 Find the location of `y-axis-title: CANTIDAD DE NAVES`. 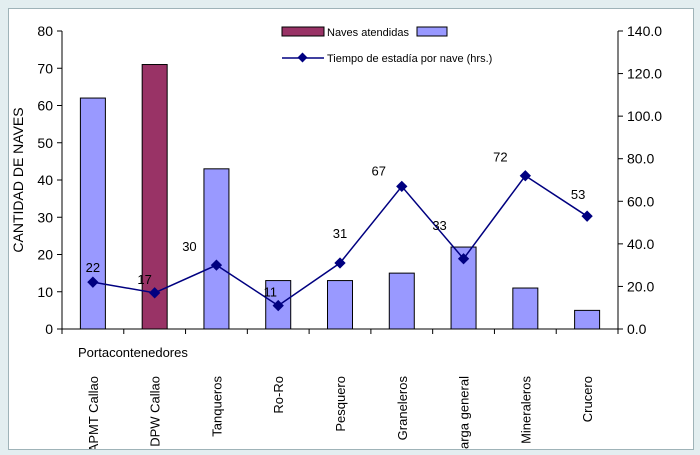

y-axis-title: CANTIDAD DE NAVES is located at coordinates (18, 179).